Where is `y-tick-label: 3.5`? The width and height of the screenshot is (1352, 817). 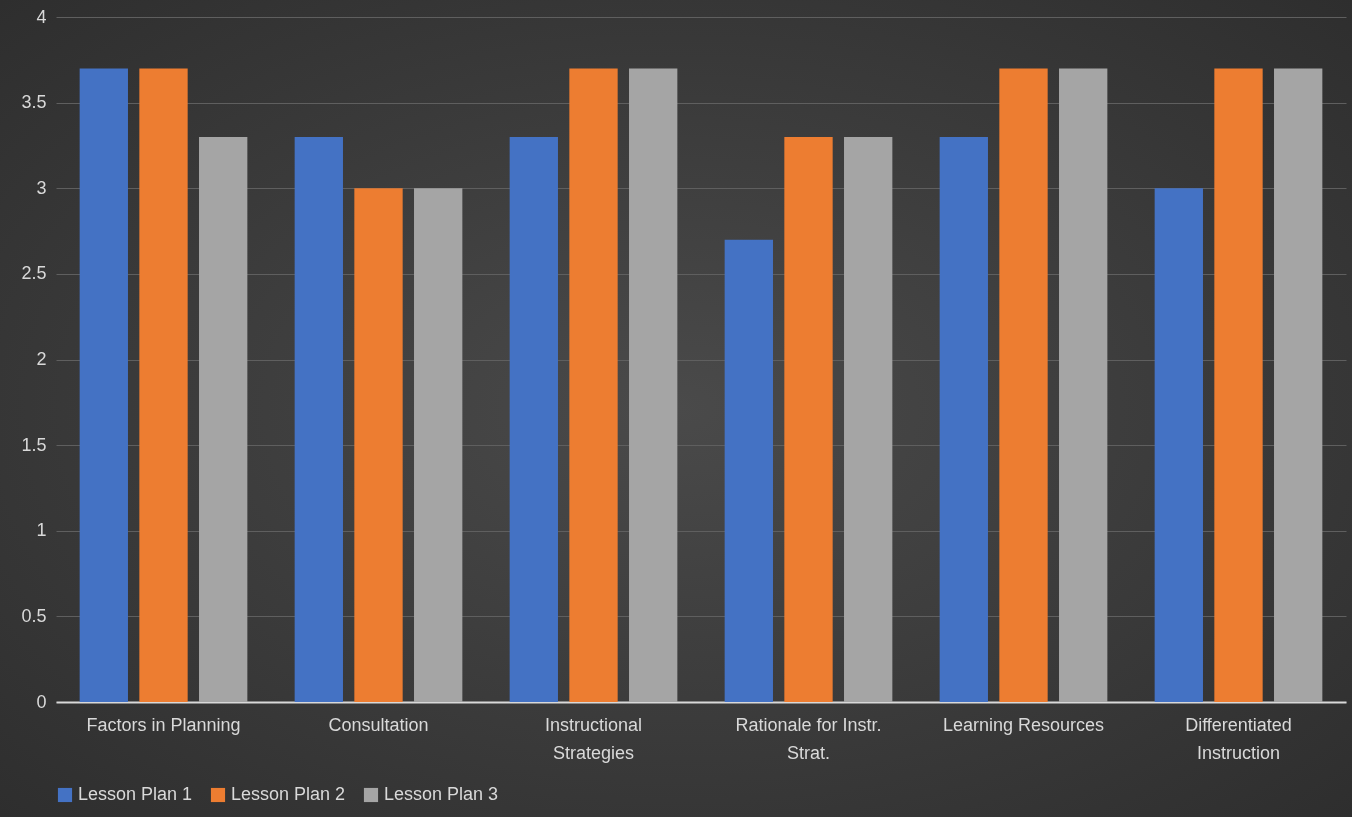 y-tick-label: 3.5 is located at coordinates (34, 102).